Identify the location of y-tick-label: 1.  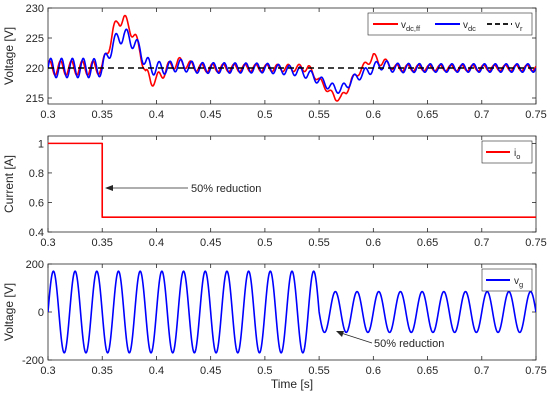
(41, 144).